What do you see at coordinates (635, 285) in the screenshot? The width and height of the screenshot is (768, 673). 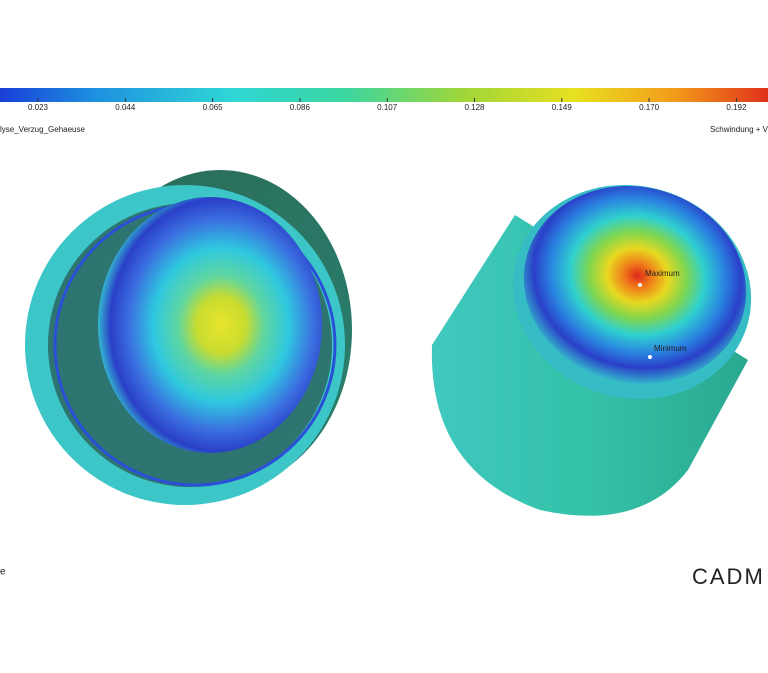 I see `part-top` at bounding box center [635, 285].